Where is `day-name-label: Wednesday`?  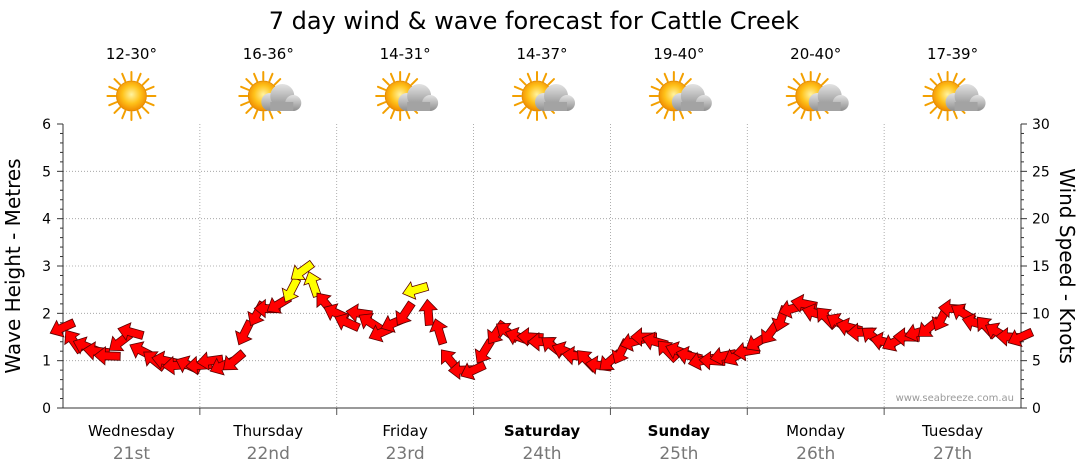
day-name-label: Wednesday is located at coordinates (131, 431).